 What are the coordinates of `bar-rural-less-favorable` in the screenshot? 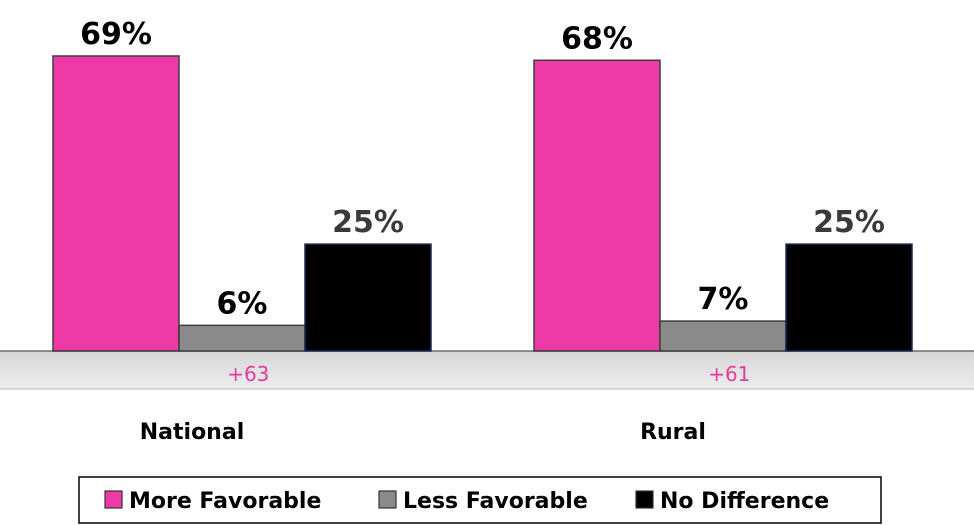 It's located at (723, 336).